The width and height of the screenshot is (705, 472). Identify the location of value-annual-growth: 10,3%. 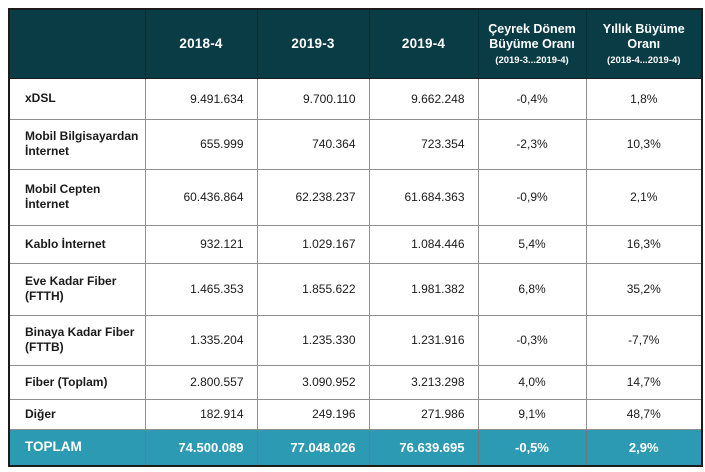
(644, 144).